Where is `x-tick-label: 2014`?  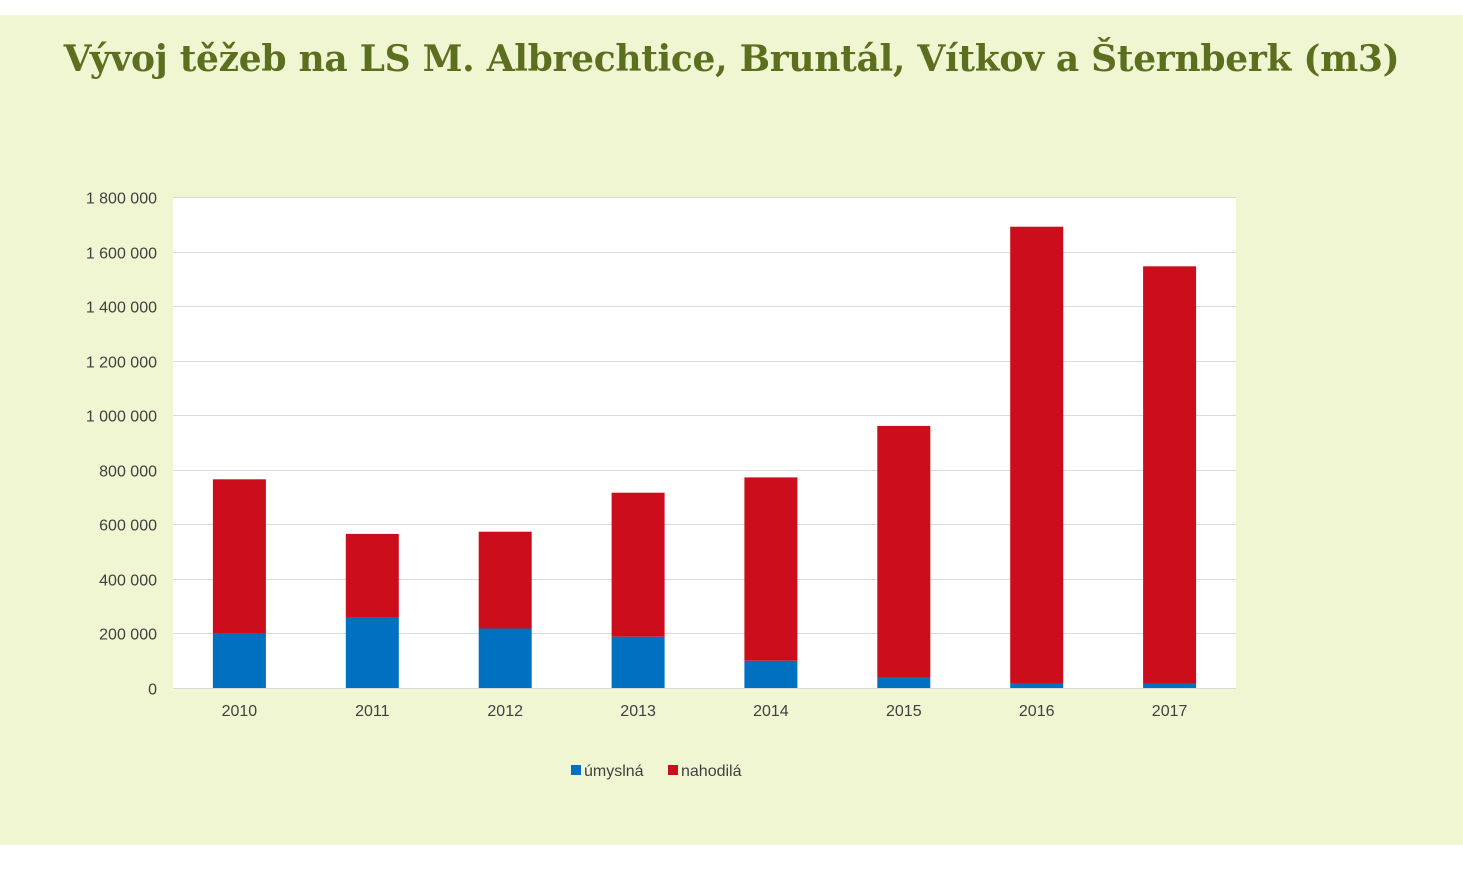
x-tick-label: 2014 is located at coordinates (771, 711).